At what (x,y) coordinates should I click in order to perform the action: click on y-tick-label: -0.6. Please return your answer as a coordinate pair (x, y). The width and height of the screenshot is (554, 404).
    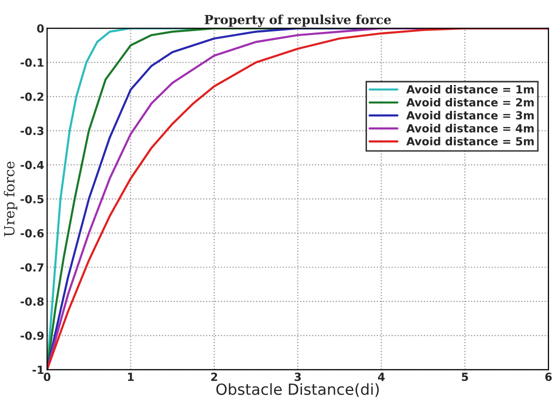
    Looking at the image, I should click on (32, 233).